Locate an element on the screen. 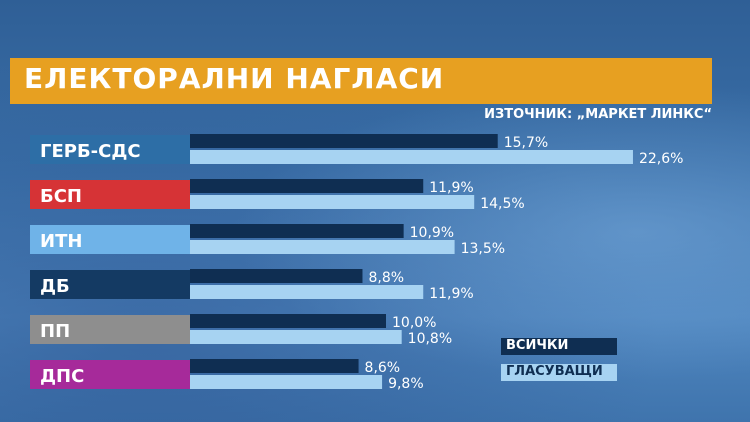 Image resolution: width=750 pixels, height=422 pixels. data-label-all-3: 8,8% is located at coordinates (386, 278).